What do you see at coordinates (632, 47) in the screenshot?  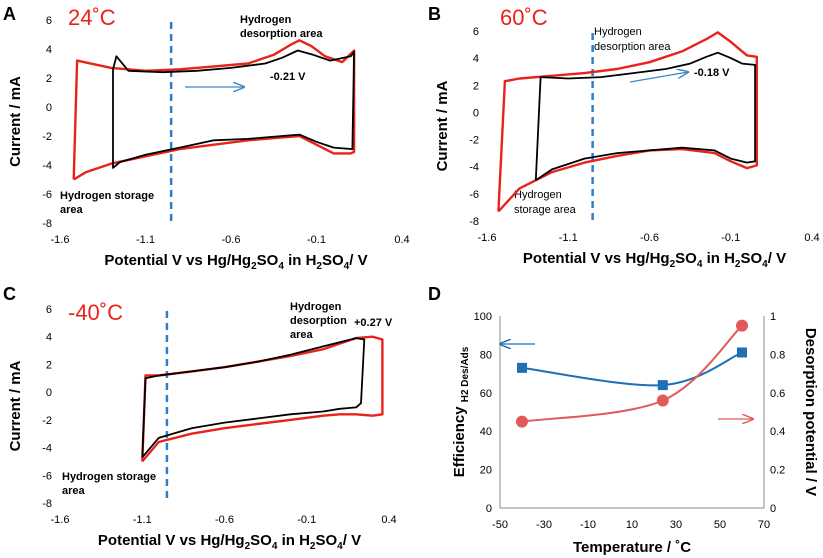 I see `desorption-annotation-line2: desorption area` at bounding box center [632, 47].